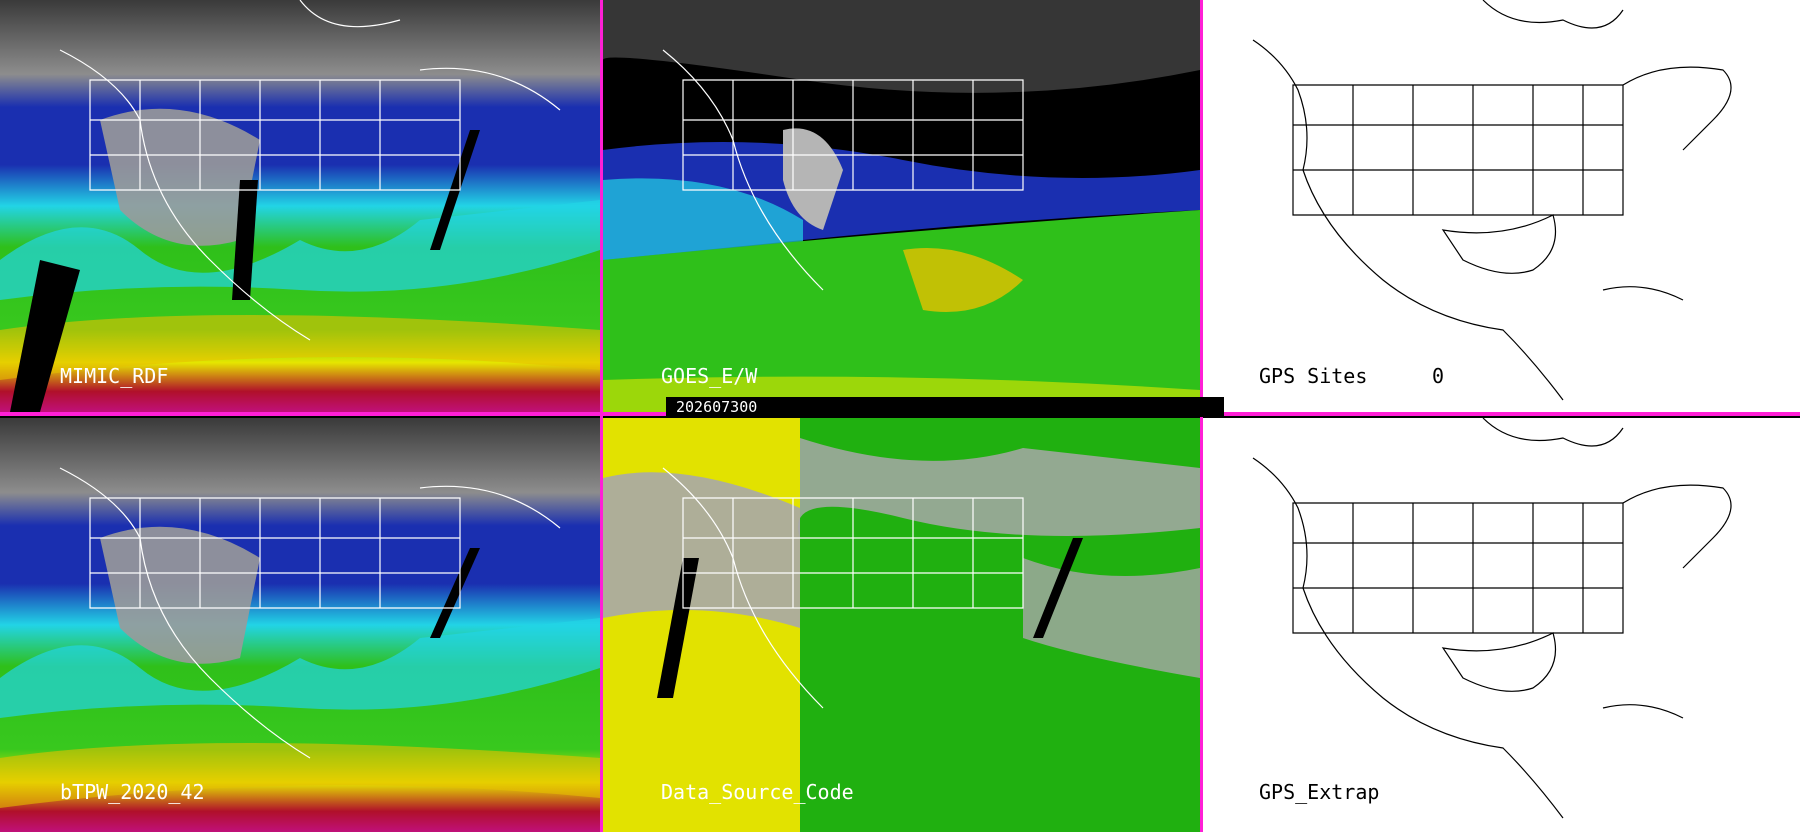  What do you see at coordinates (132, 792) in the screenshot?
I see `panel-label-btpw: bTPW_2020_42` at bounding box center [132, 792].